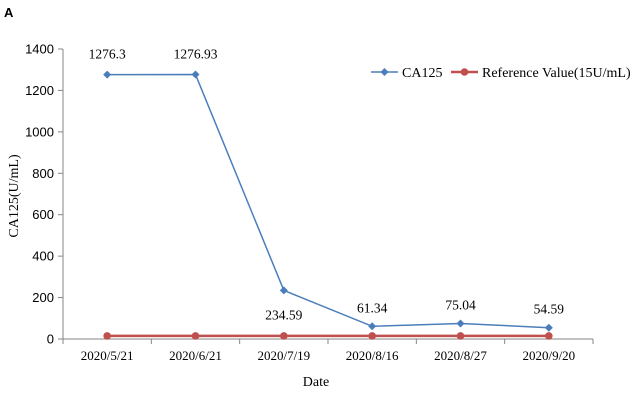 This screenshot has height=402, width=643. What do you see at coordinates (372, 355) in the screenshot?
I see `x-tick-label: 2020/8/16` at bounding box center [372, 355].